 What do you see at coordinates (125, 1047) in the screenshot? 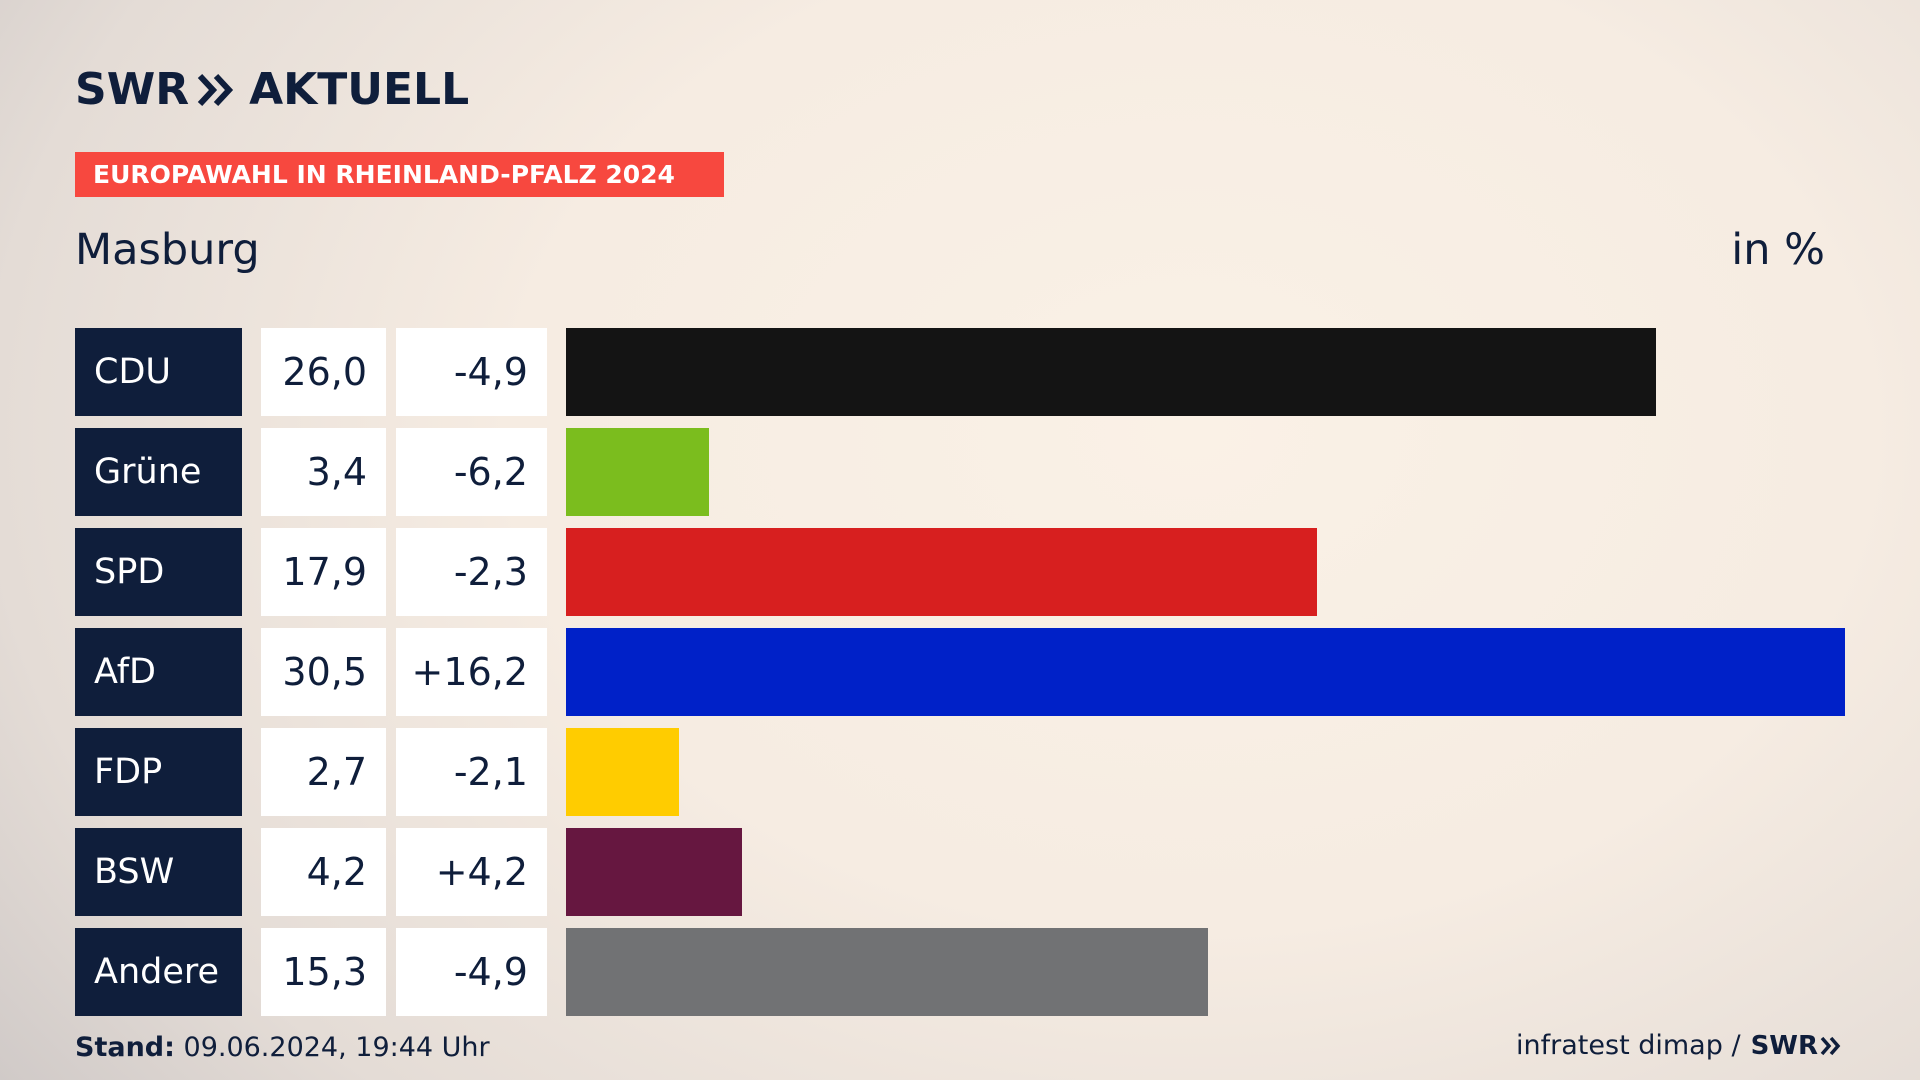
I see `stand-label: Stand:` at bounding box center [125, 1047].